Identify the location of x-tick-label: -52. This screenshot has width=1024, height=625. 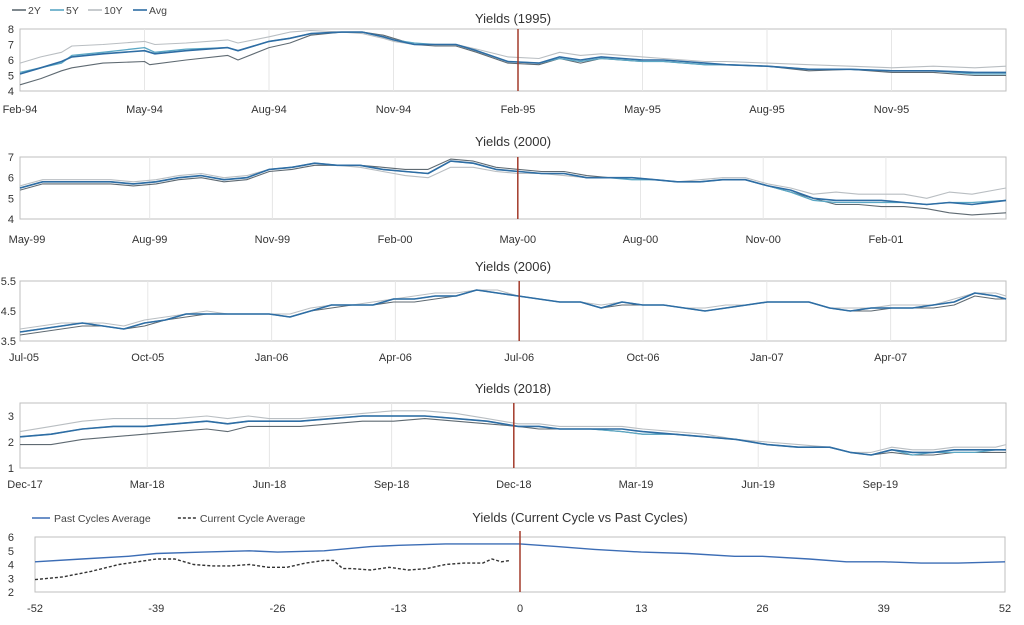
(35, 609).